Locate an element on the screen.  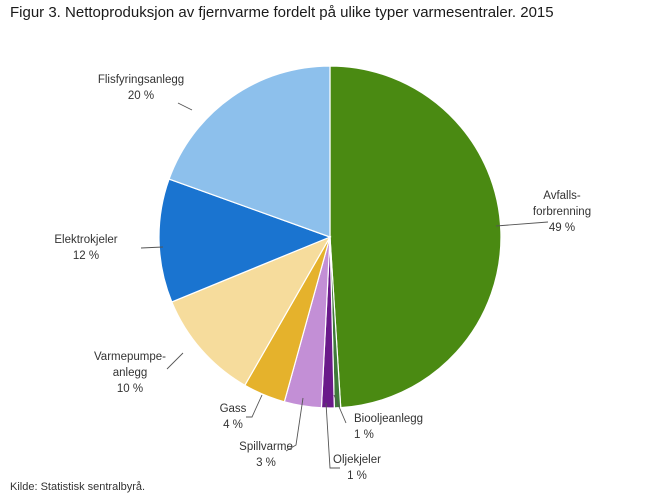
slice-category-label: Gass is located at coordinates (233, 409).